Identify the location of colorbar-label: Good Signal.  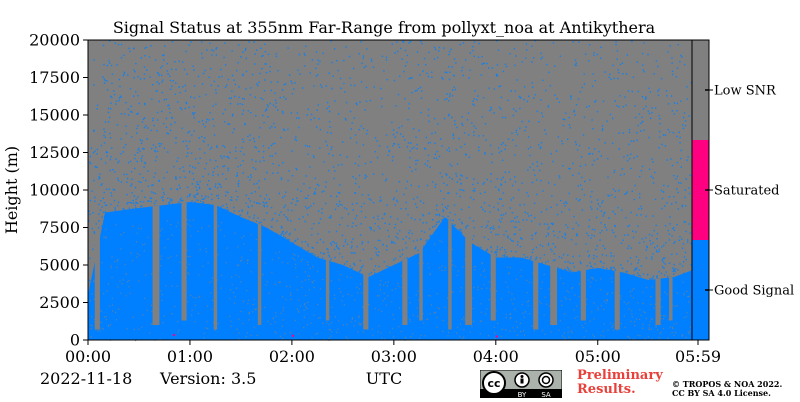
(754, 291).